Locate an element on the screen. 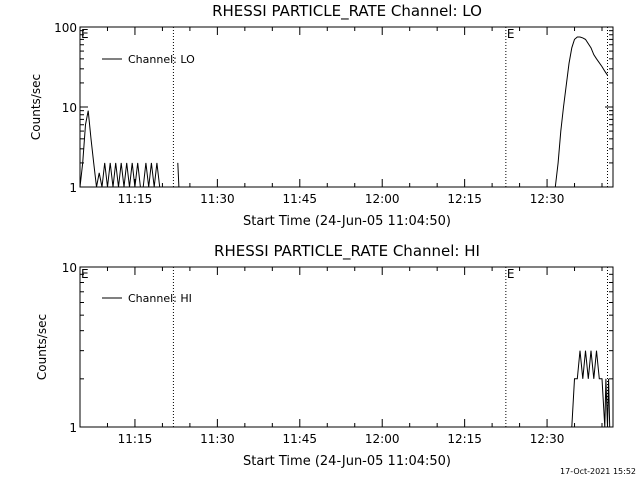  legend: Channel: LO is located at coordinates (148, 59).